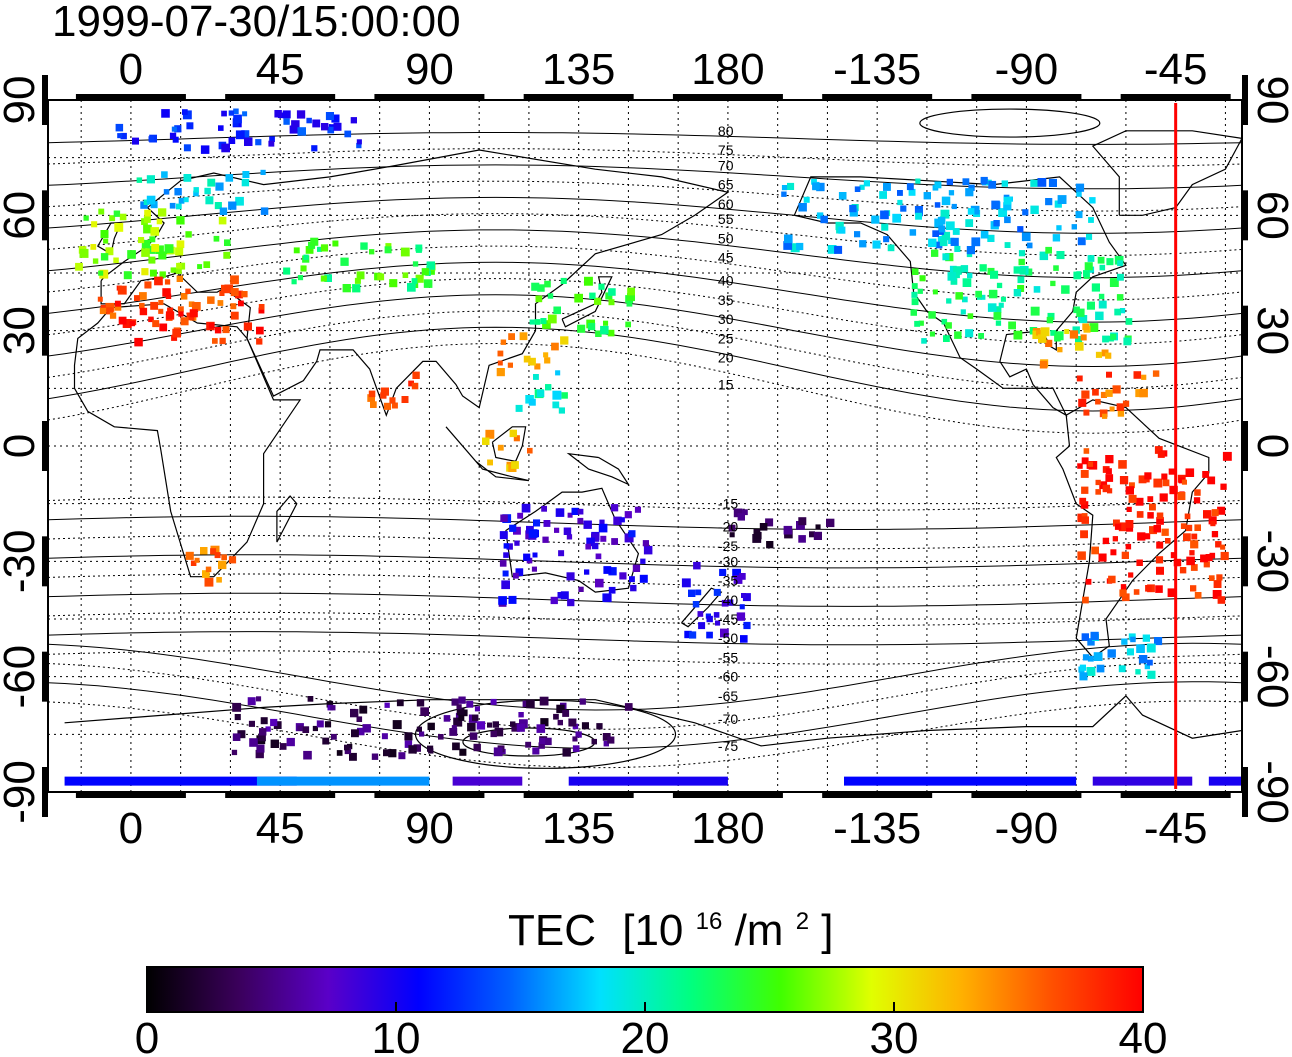  I want to click on x-tick-label-bottom: 0, so click(131, 828).